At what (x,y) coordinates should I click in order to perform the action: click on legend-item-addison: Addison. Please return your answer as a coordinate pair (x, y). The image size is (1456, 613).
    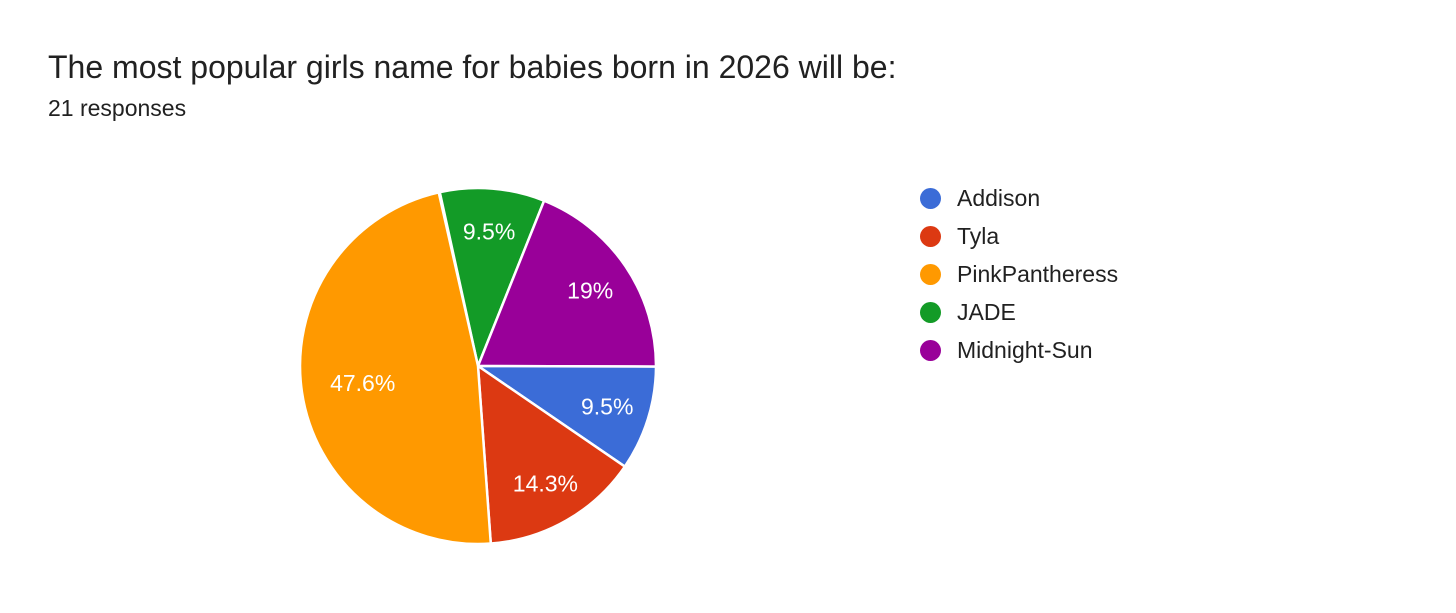
    Looking at the image, I should click on (1019, 198).